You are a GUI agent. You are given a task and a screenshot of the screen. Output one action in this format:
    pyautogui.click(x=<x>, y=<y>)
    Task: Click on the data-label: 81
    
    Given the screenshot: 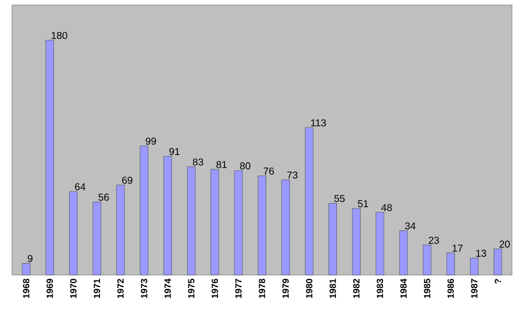 What is the action you would take?
    pyautogui.click(x=221, y=164)
    